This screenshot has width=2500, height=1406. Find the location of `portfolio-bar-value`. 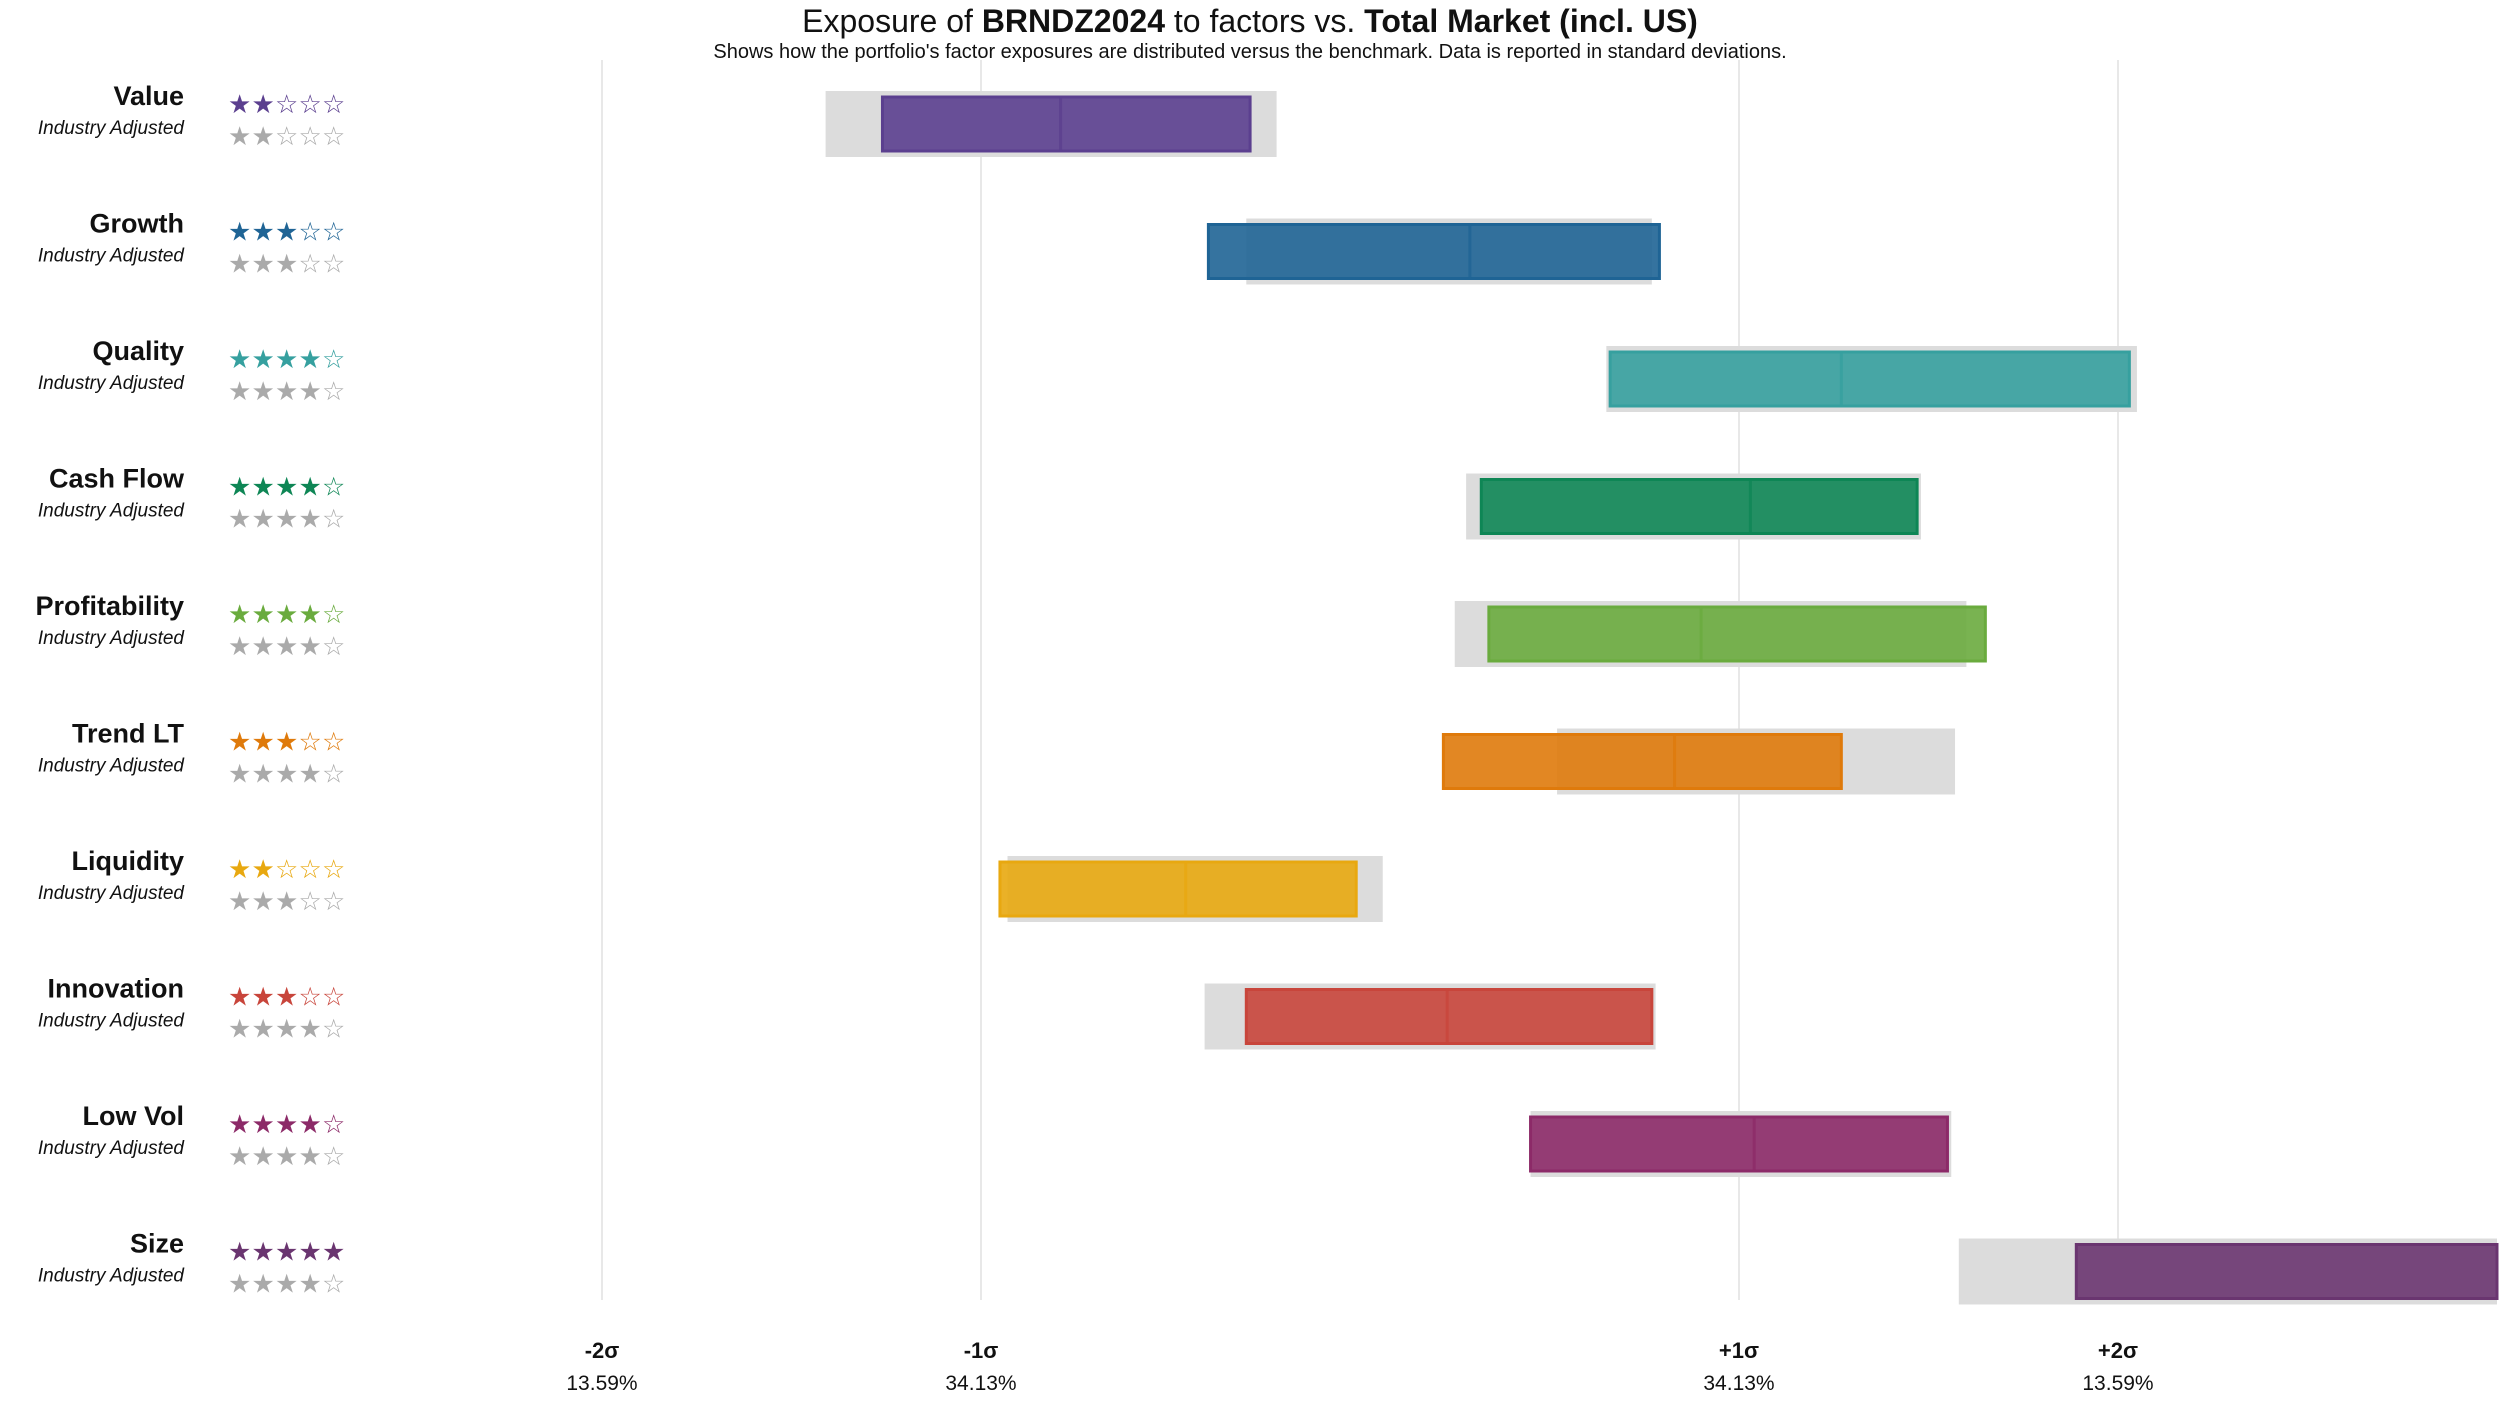

portfolio-bar-value is located at coordinates (1066, 124).